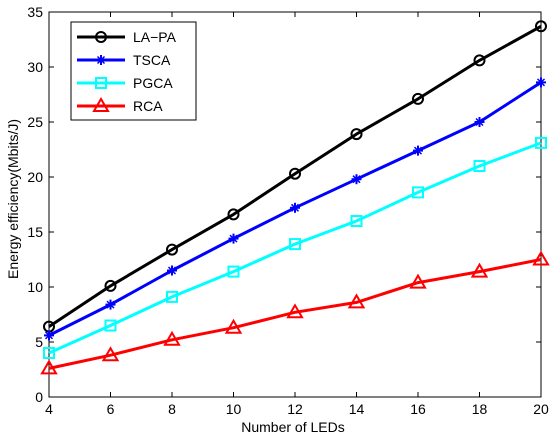  What do you see at coordinates (541, 409) in the screenshot?
I see `x-tick-label: 20` at bounding box center [541, 409].